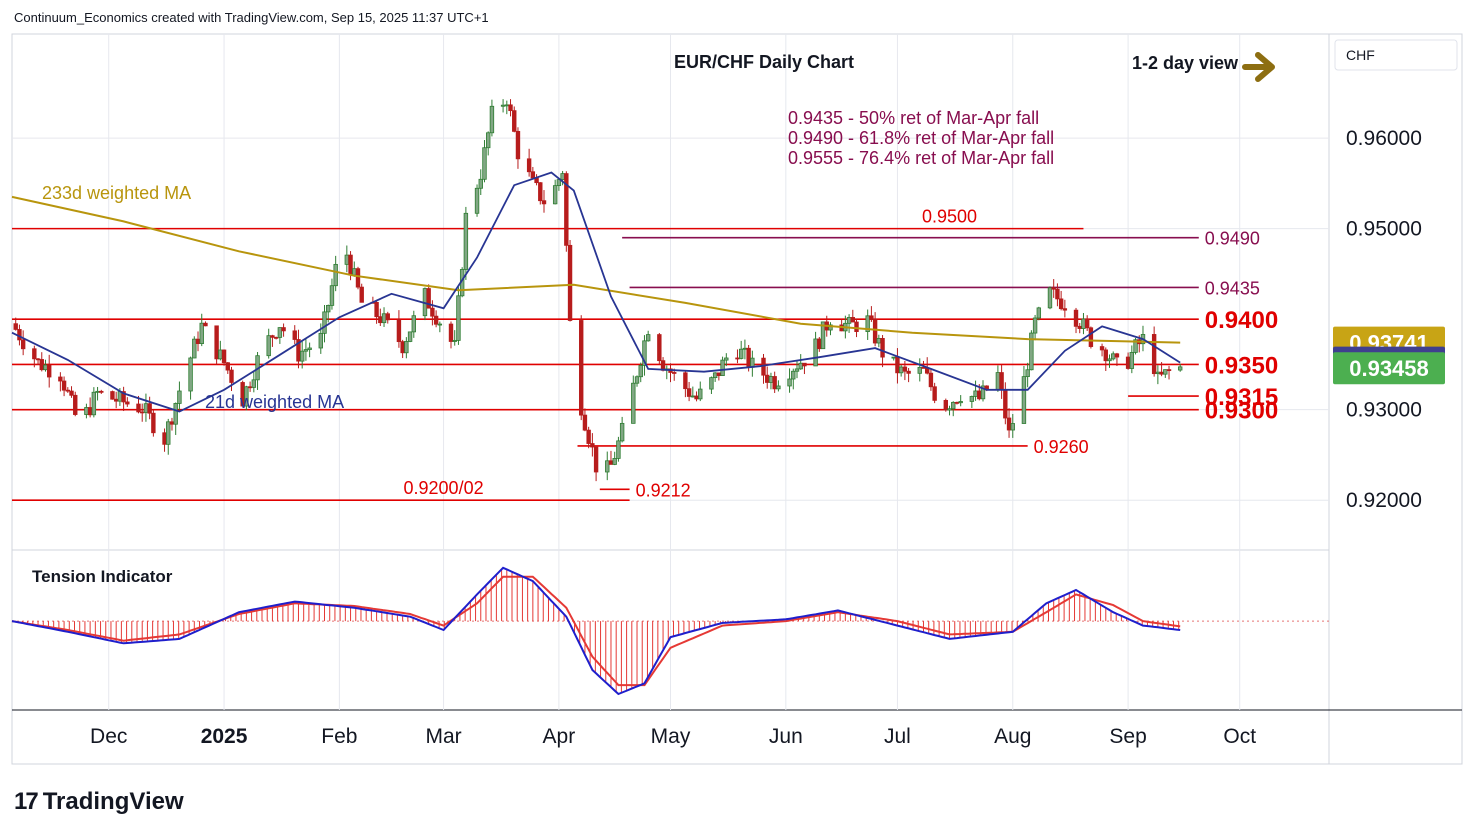  I want to click on level-label: 0.9200/02, so click(444, 488).